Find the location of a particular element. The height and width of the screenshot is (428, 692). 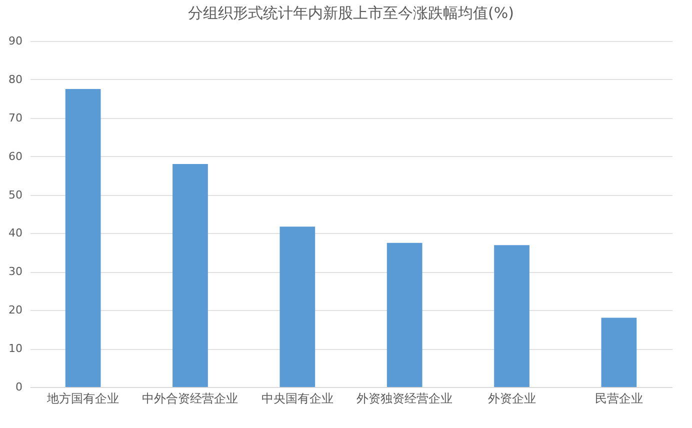

x-tick-label: 外资企业 is located at coordinates (512, 399).